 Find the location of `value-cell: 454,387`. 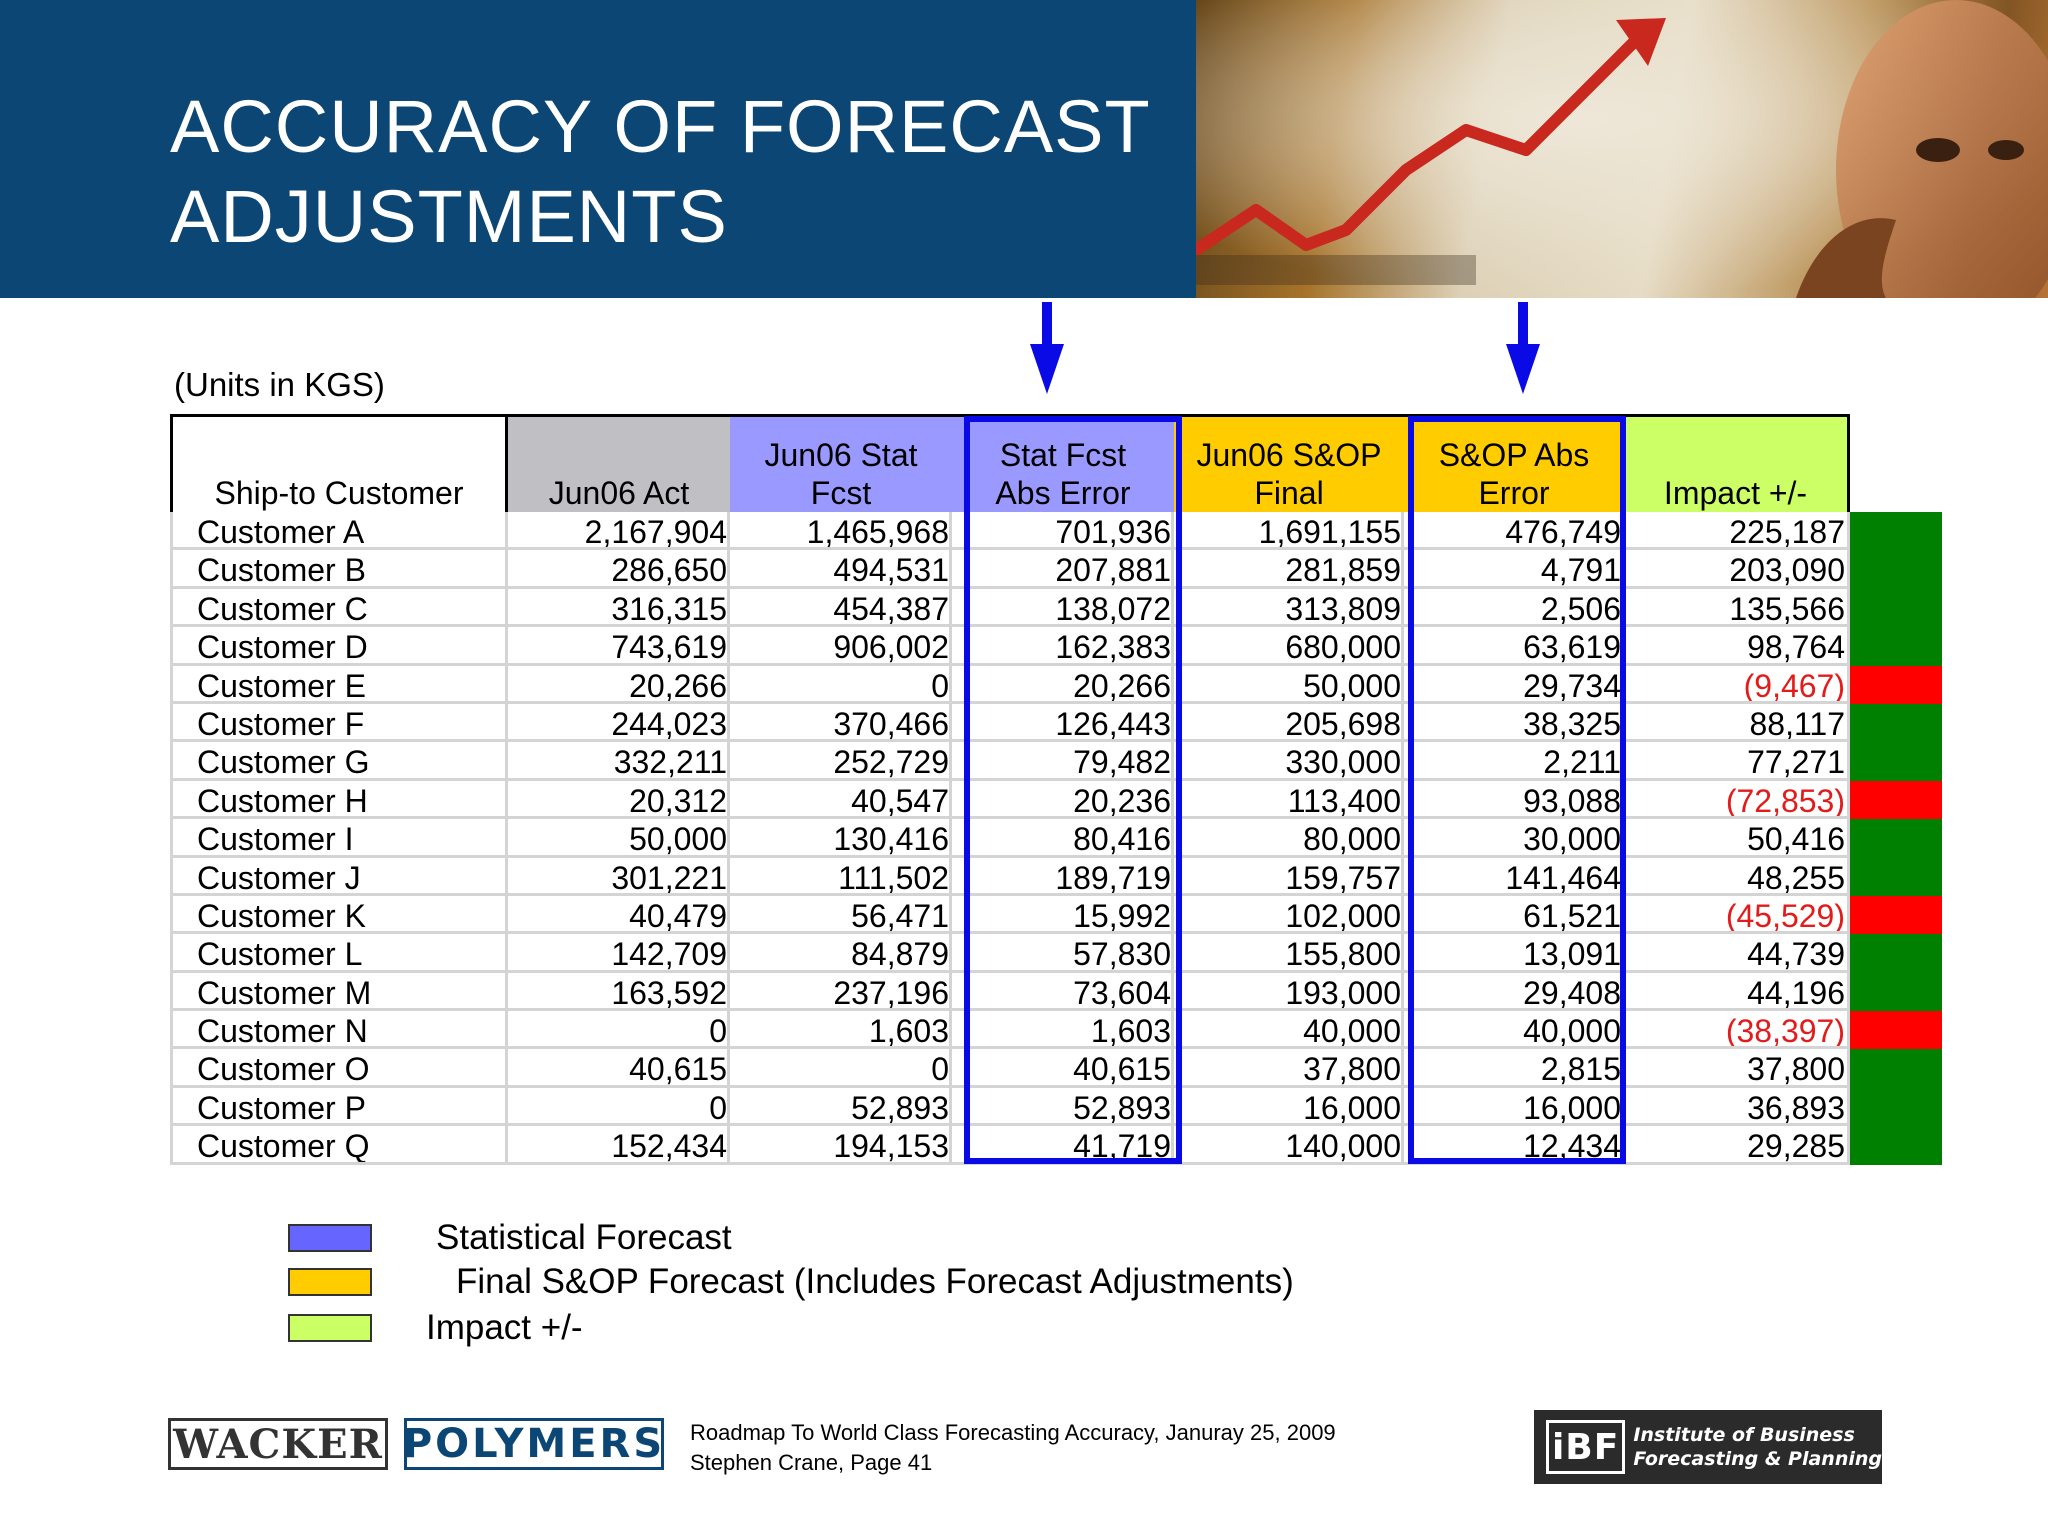

value-cell: 454,387 is located at coordinates (841, 608).